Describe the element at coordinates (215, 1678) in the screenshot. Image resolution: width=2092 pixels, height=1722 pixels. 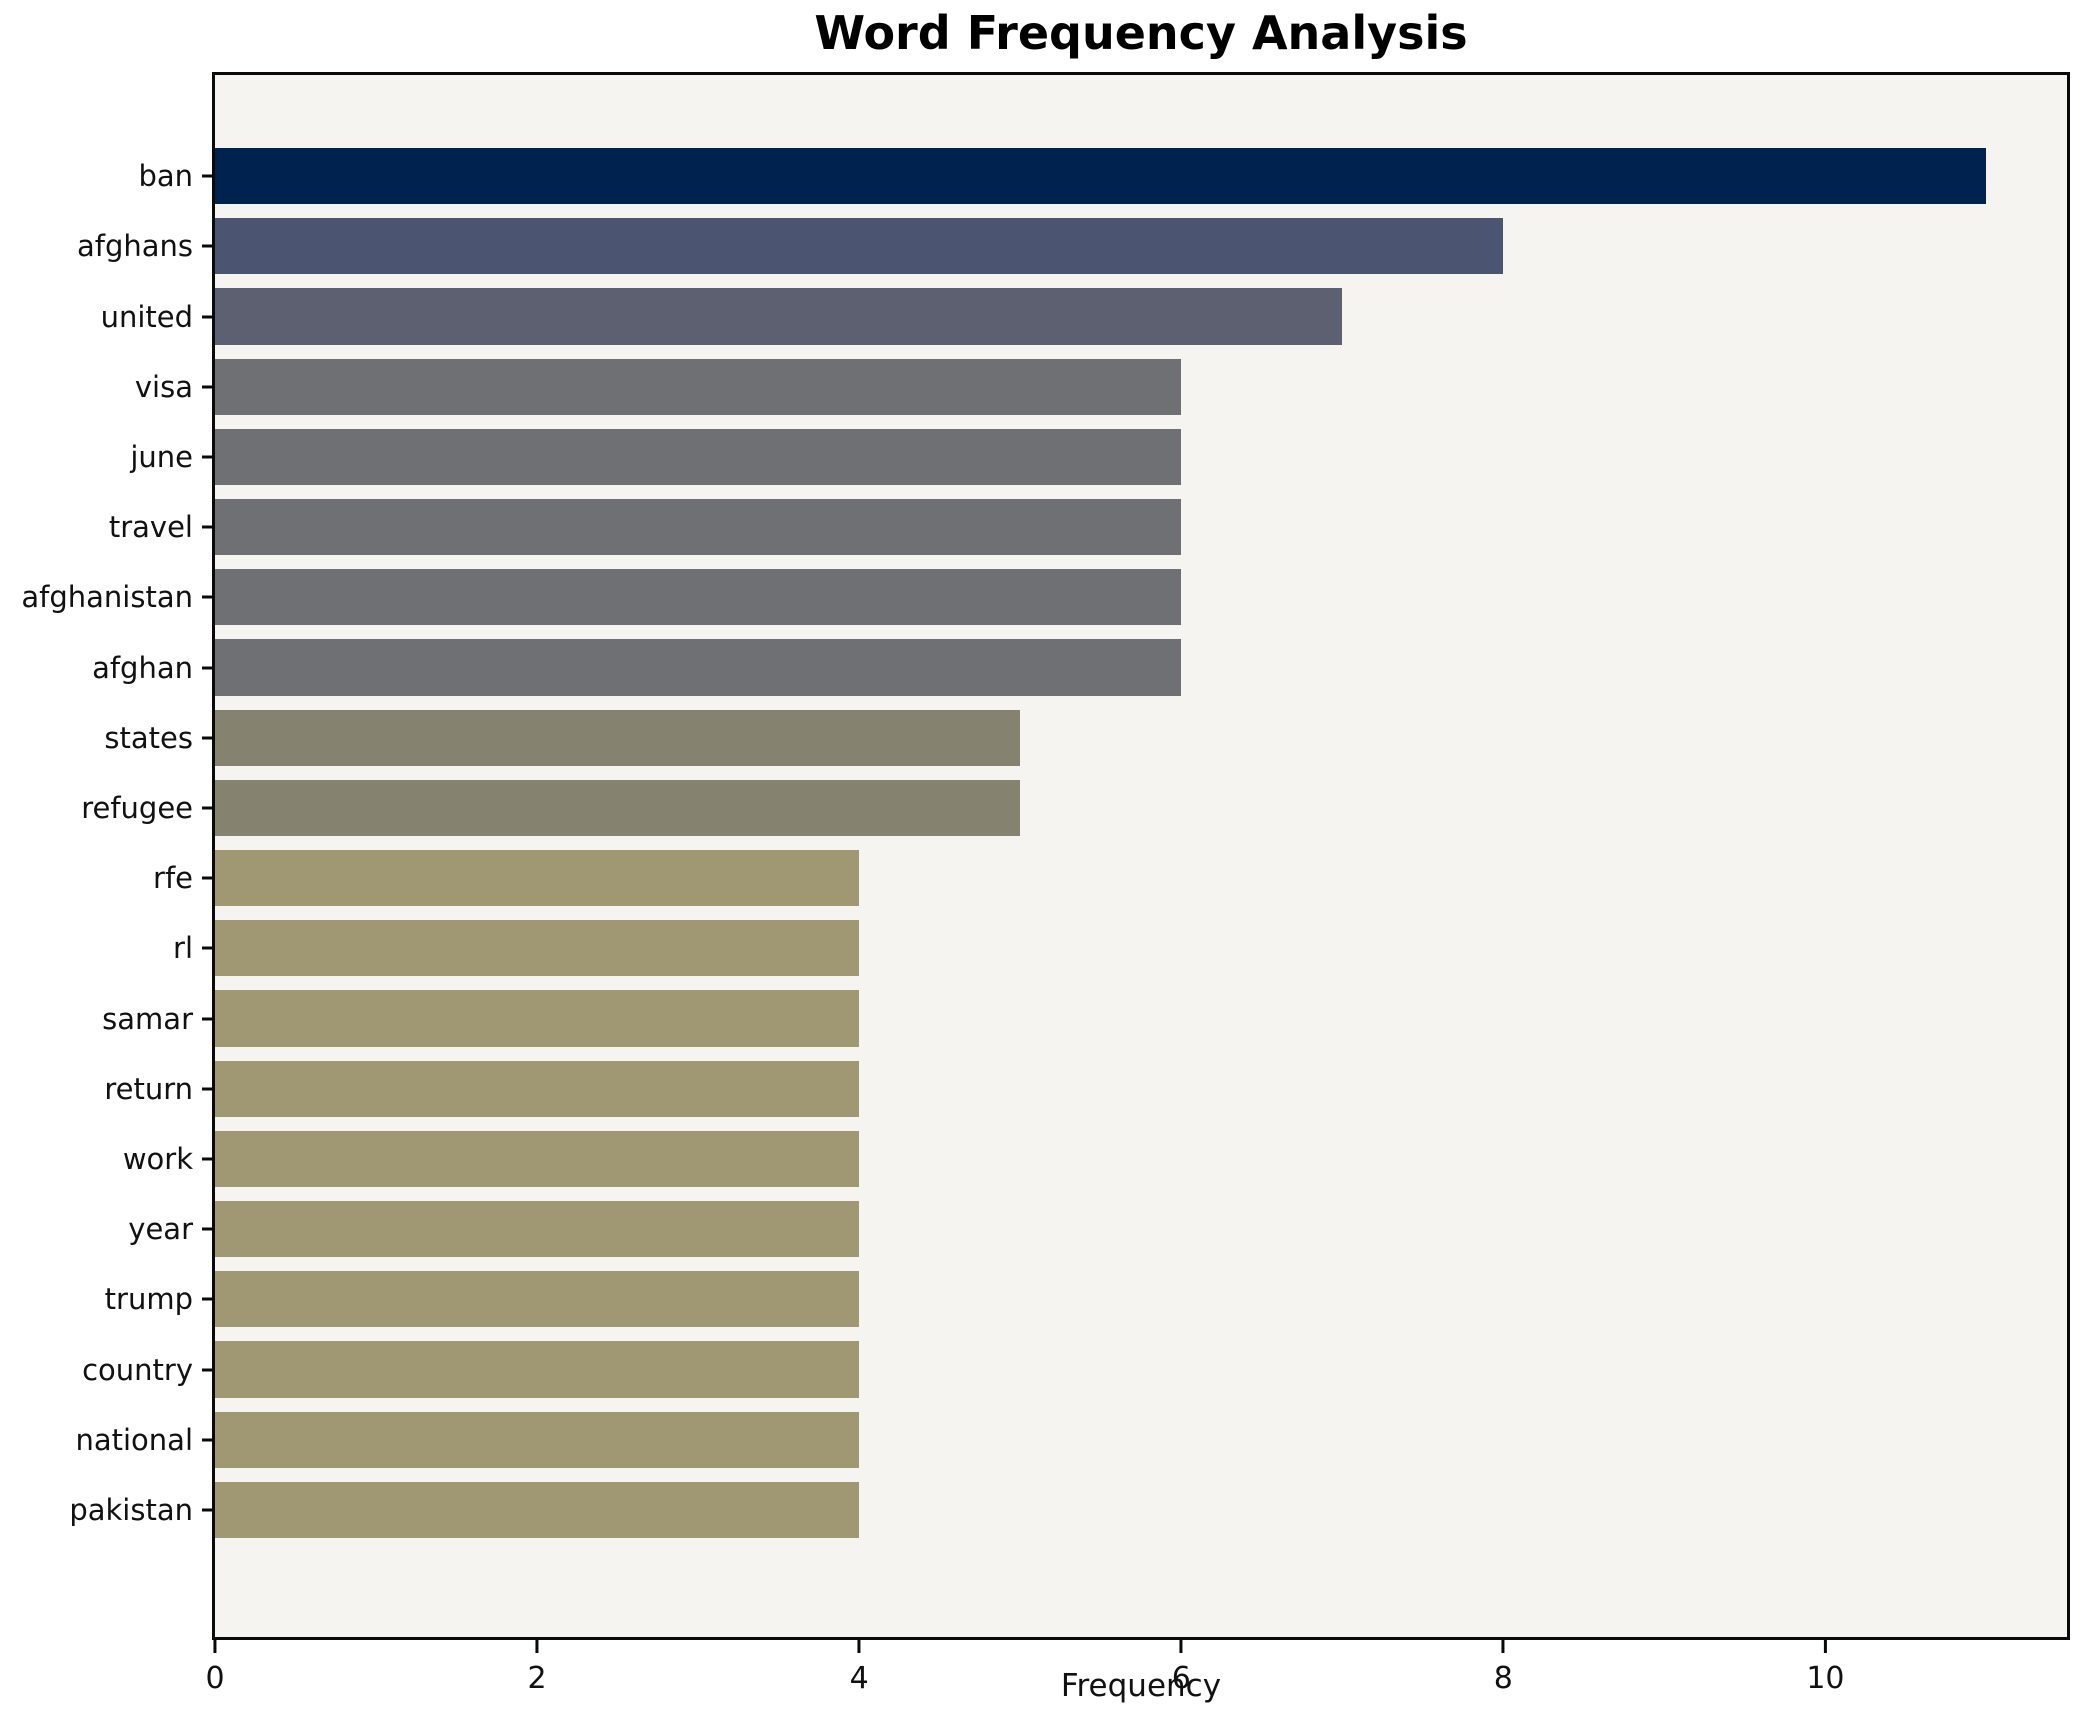
I see `x-tick-label: 0` at that location.